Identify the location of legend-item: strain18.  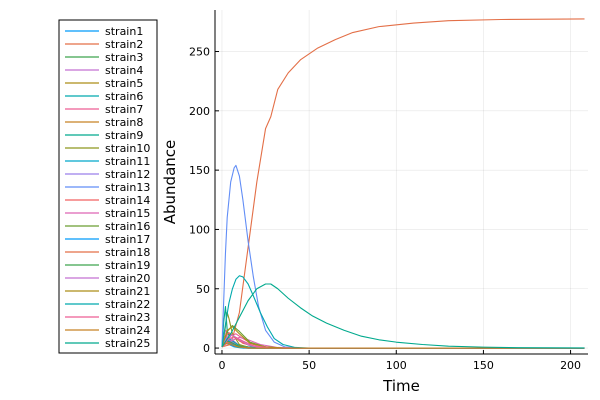
(107, 252).